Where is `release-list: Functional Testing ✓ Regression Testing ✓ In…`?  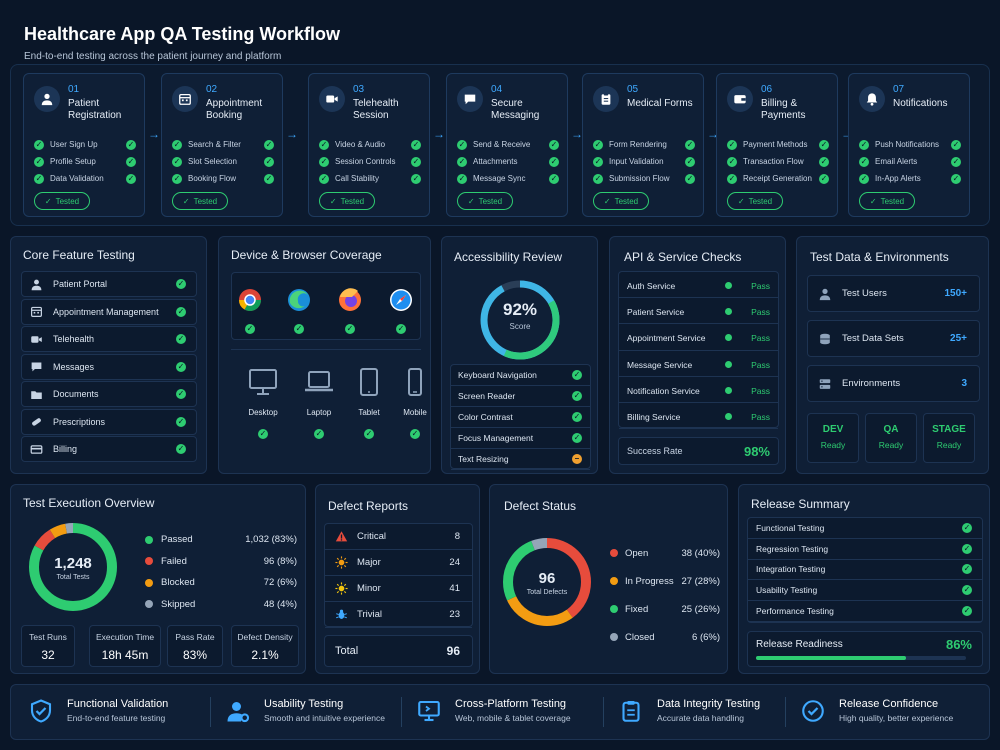 release-list: Functional Testing ✓ Regression Testing ✓ In… is located at coordinates (865, 570).